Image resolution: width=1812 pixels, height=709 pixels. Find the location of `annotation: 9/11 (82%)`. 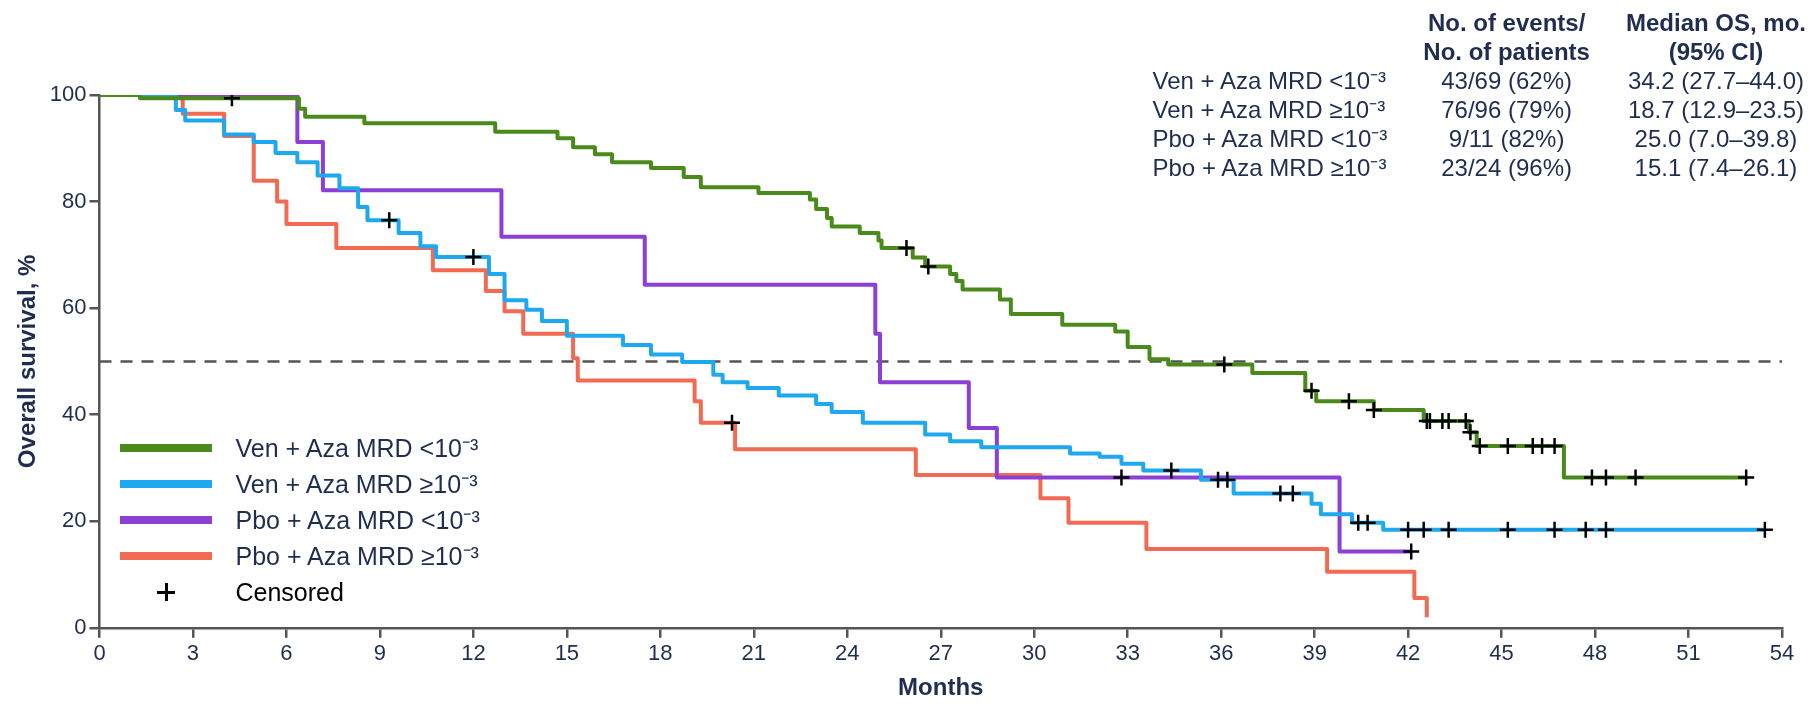

annotation: 9/11 (82%) is located at coordinates (1506, 138).